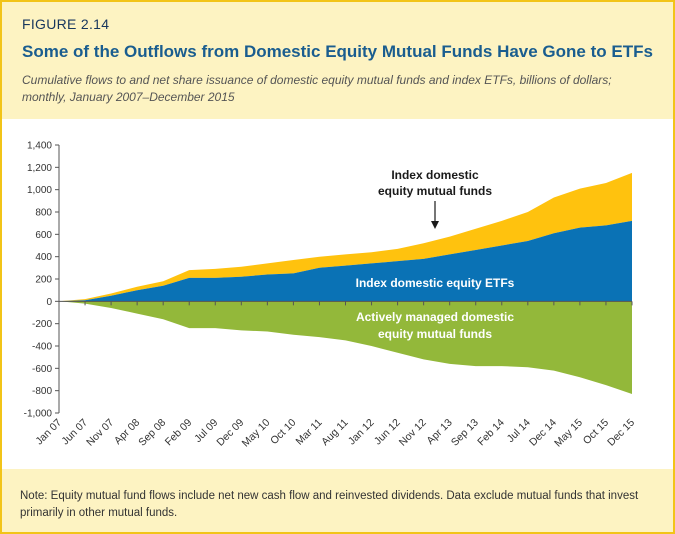  What do you see at coordinates (100, 433) in the screenshot?
I see `x-tick-label: Nov 07` at bounding box center [100, 433].